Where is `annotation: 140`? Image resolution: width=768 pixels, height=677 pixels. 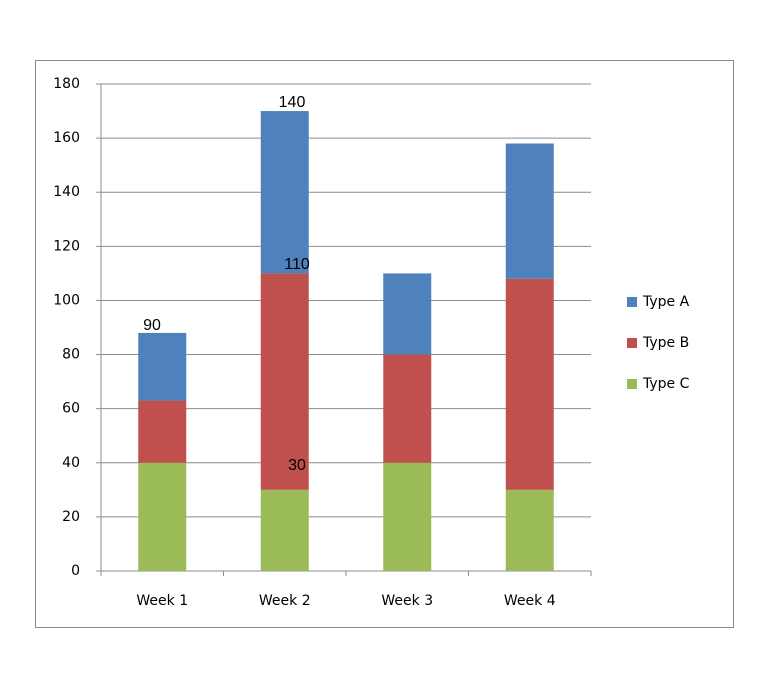
annotation: 140 is located at coordinates (292, 102).